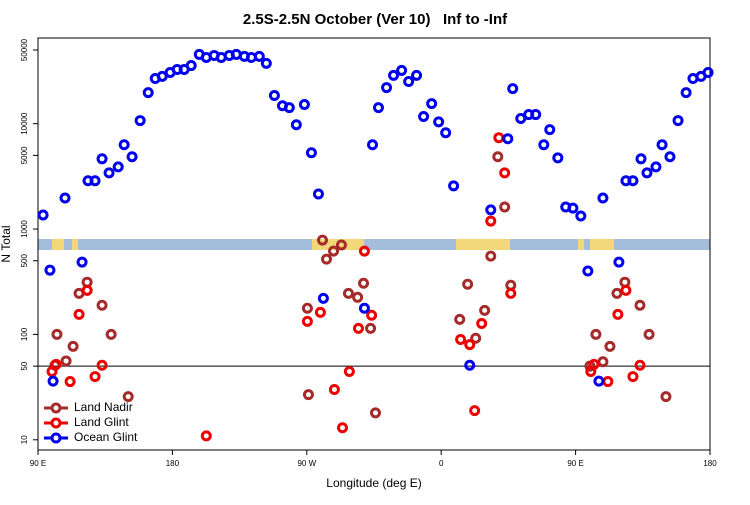 The height and width of the screenshot is (505, 750). I want to click on y-tick-label: 1000, so click(24, 229).